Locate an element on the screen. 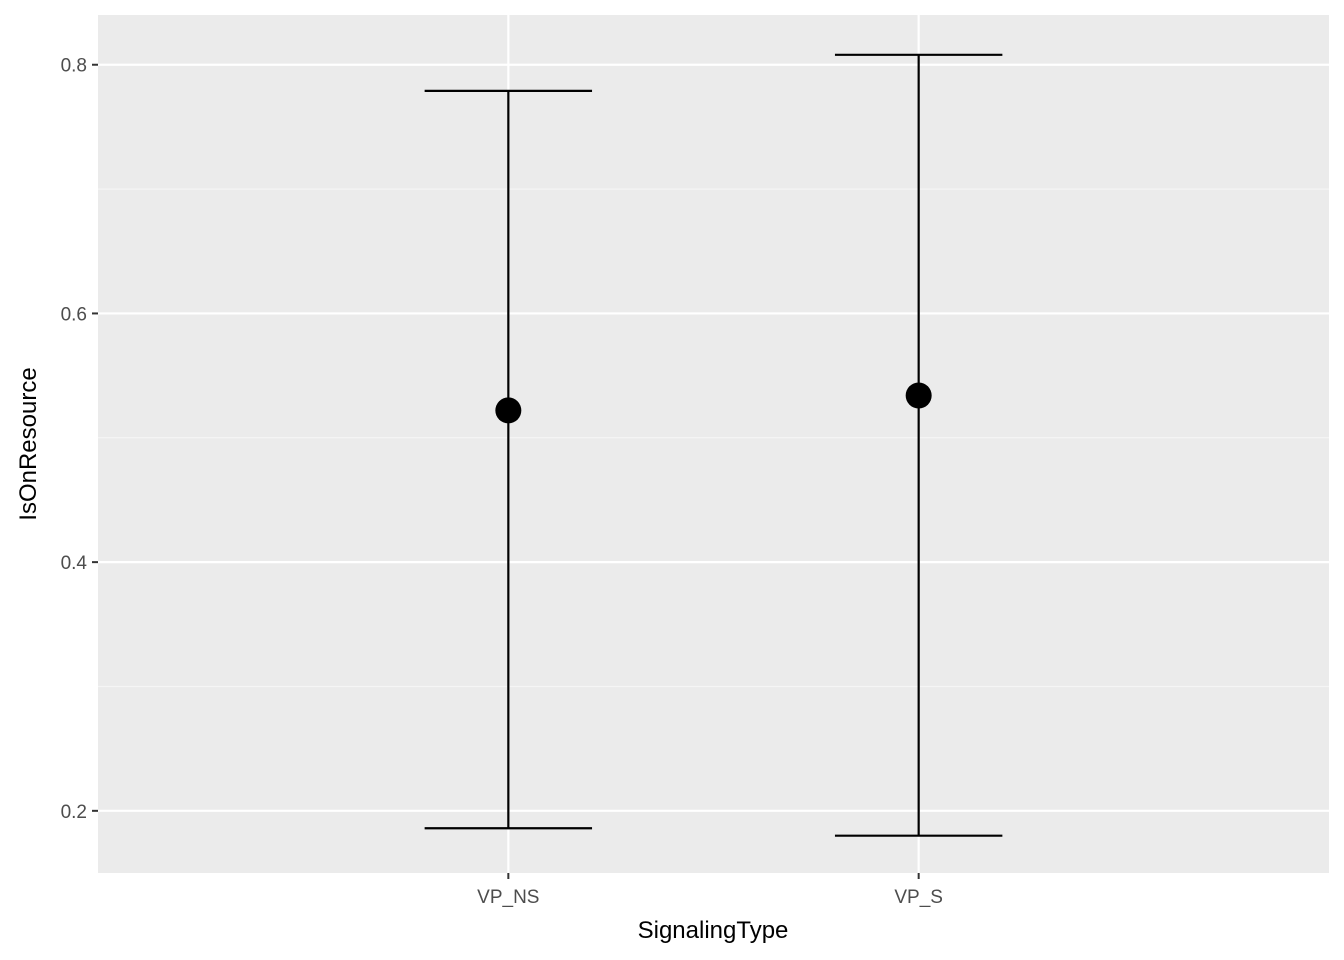 Image resolution: width=1344 pixels, height=960 pixels. x-tick-label: VP_NS is located at coordinates (508, 897).